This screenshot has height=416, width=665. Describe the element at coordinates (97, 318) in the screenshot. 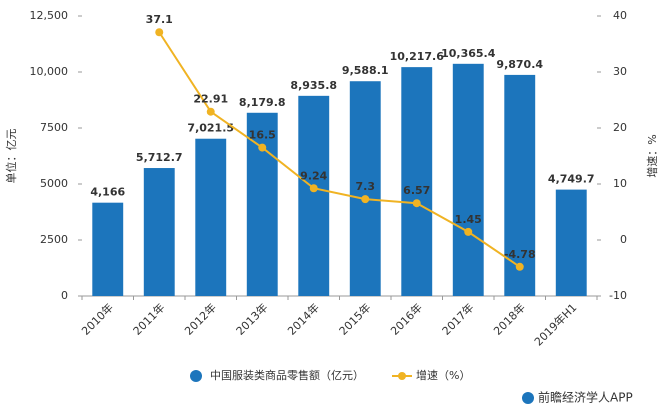

I see `x-tick-label: 2010年` at that location.